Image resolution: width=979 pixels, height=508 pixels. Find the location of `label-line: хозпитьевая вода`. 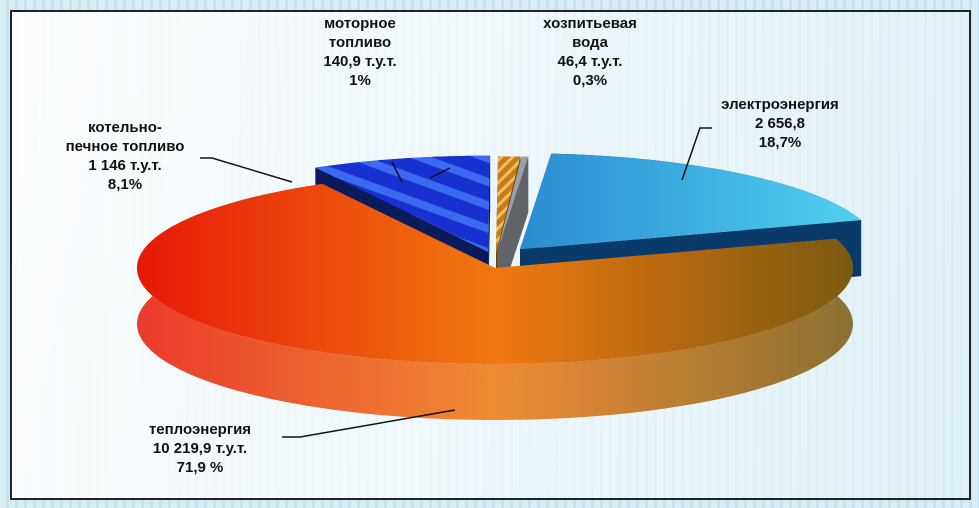

label-line: хозпитьевая вода is located at coordinates (590, 33).